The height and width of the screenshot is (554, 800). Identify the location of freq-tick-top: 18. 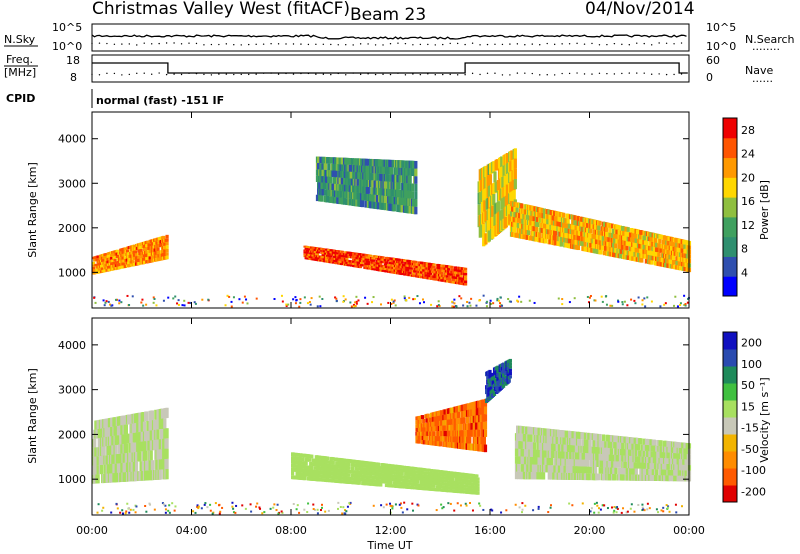
(73, 60).